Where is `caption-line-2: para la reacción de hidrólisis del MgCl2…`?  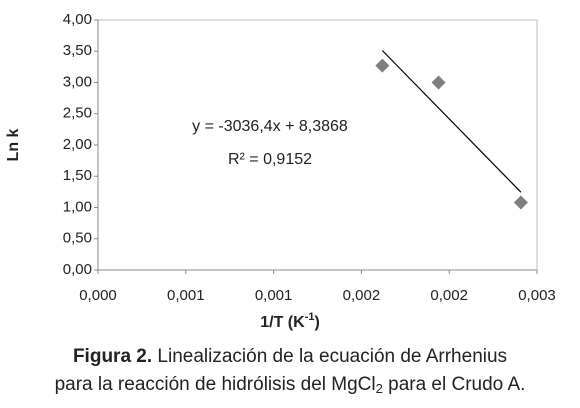
caption-line-2: para la reacción de hidrólisis del MgCl2… is located at coordinates (290, 385).